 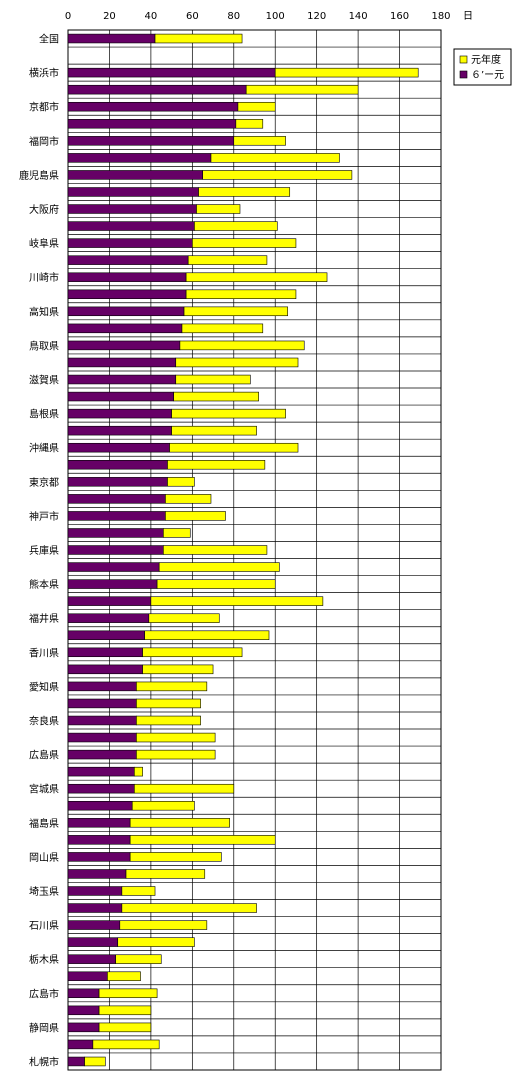 I want to click on x-tick-label: 120, so click(x=316, y=16).